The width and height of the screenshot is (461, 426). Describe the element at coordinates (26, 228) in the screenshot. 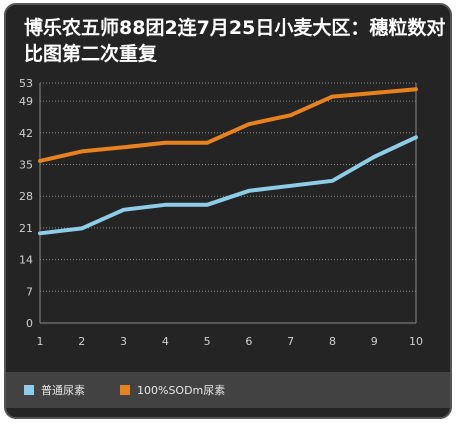

I see `y-tick-label: 21` at that location.